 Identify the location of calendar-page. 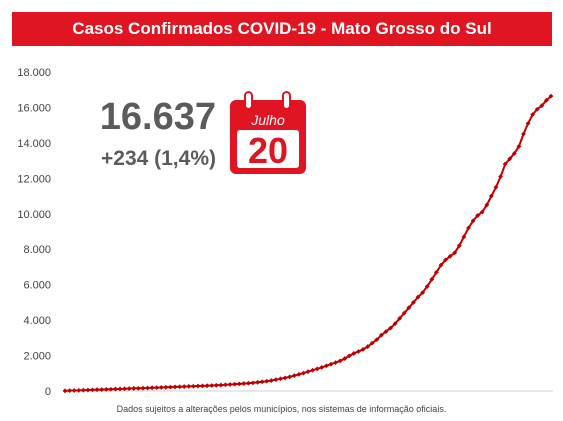
(268, 149).